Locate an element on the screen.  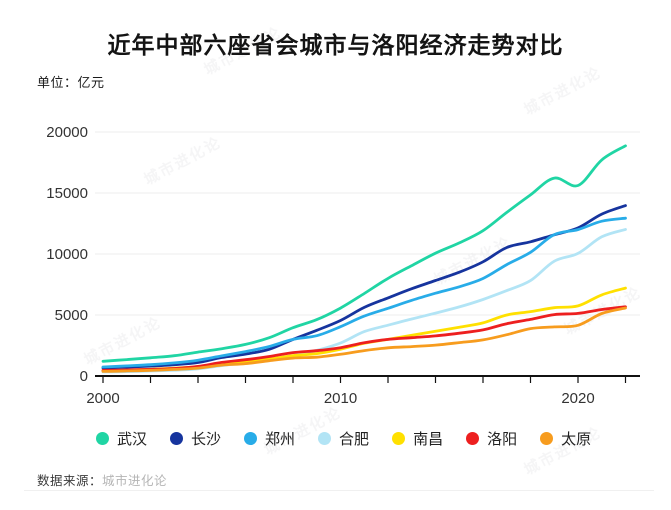
legend-swatch-wuhan is located at coordinates (102, 438).